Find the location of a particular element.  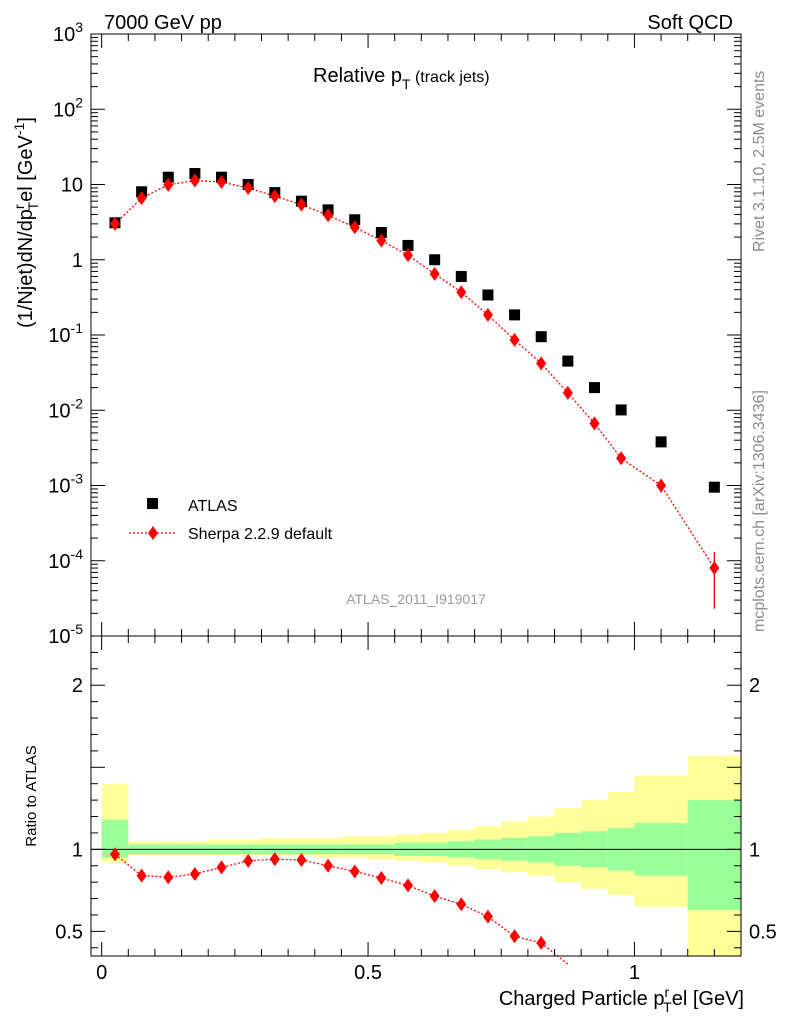

main-y-tick-label: 10⁻⁴ is located at coordinates (65, 559).